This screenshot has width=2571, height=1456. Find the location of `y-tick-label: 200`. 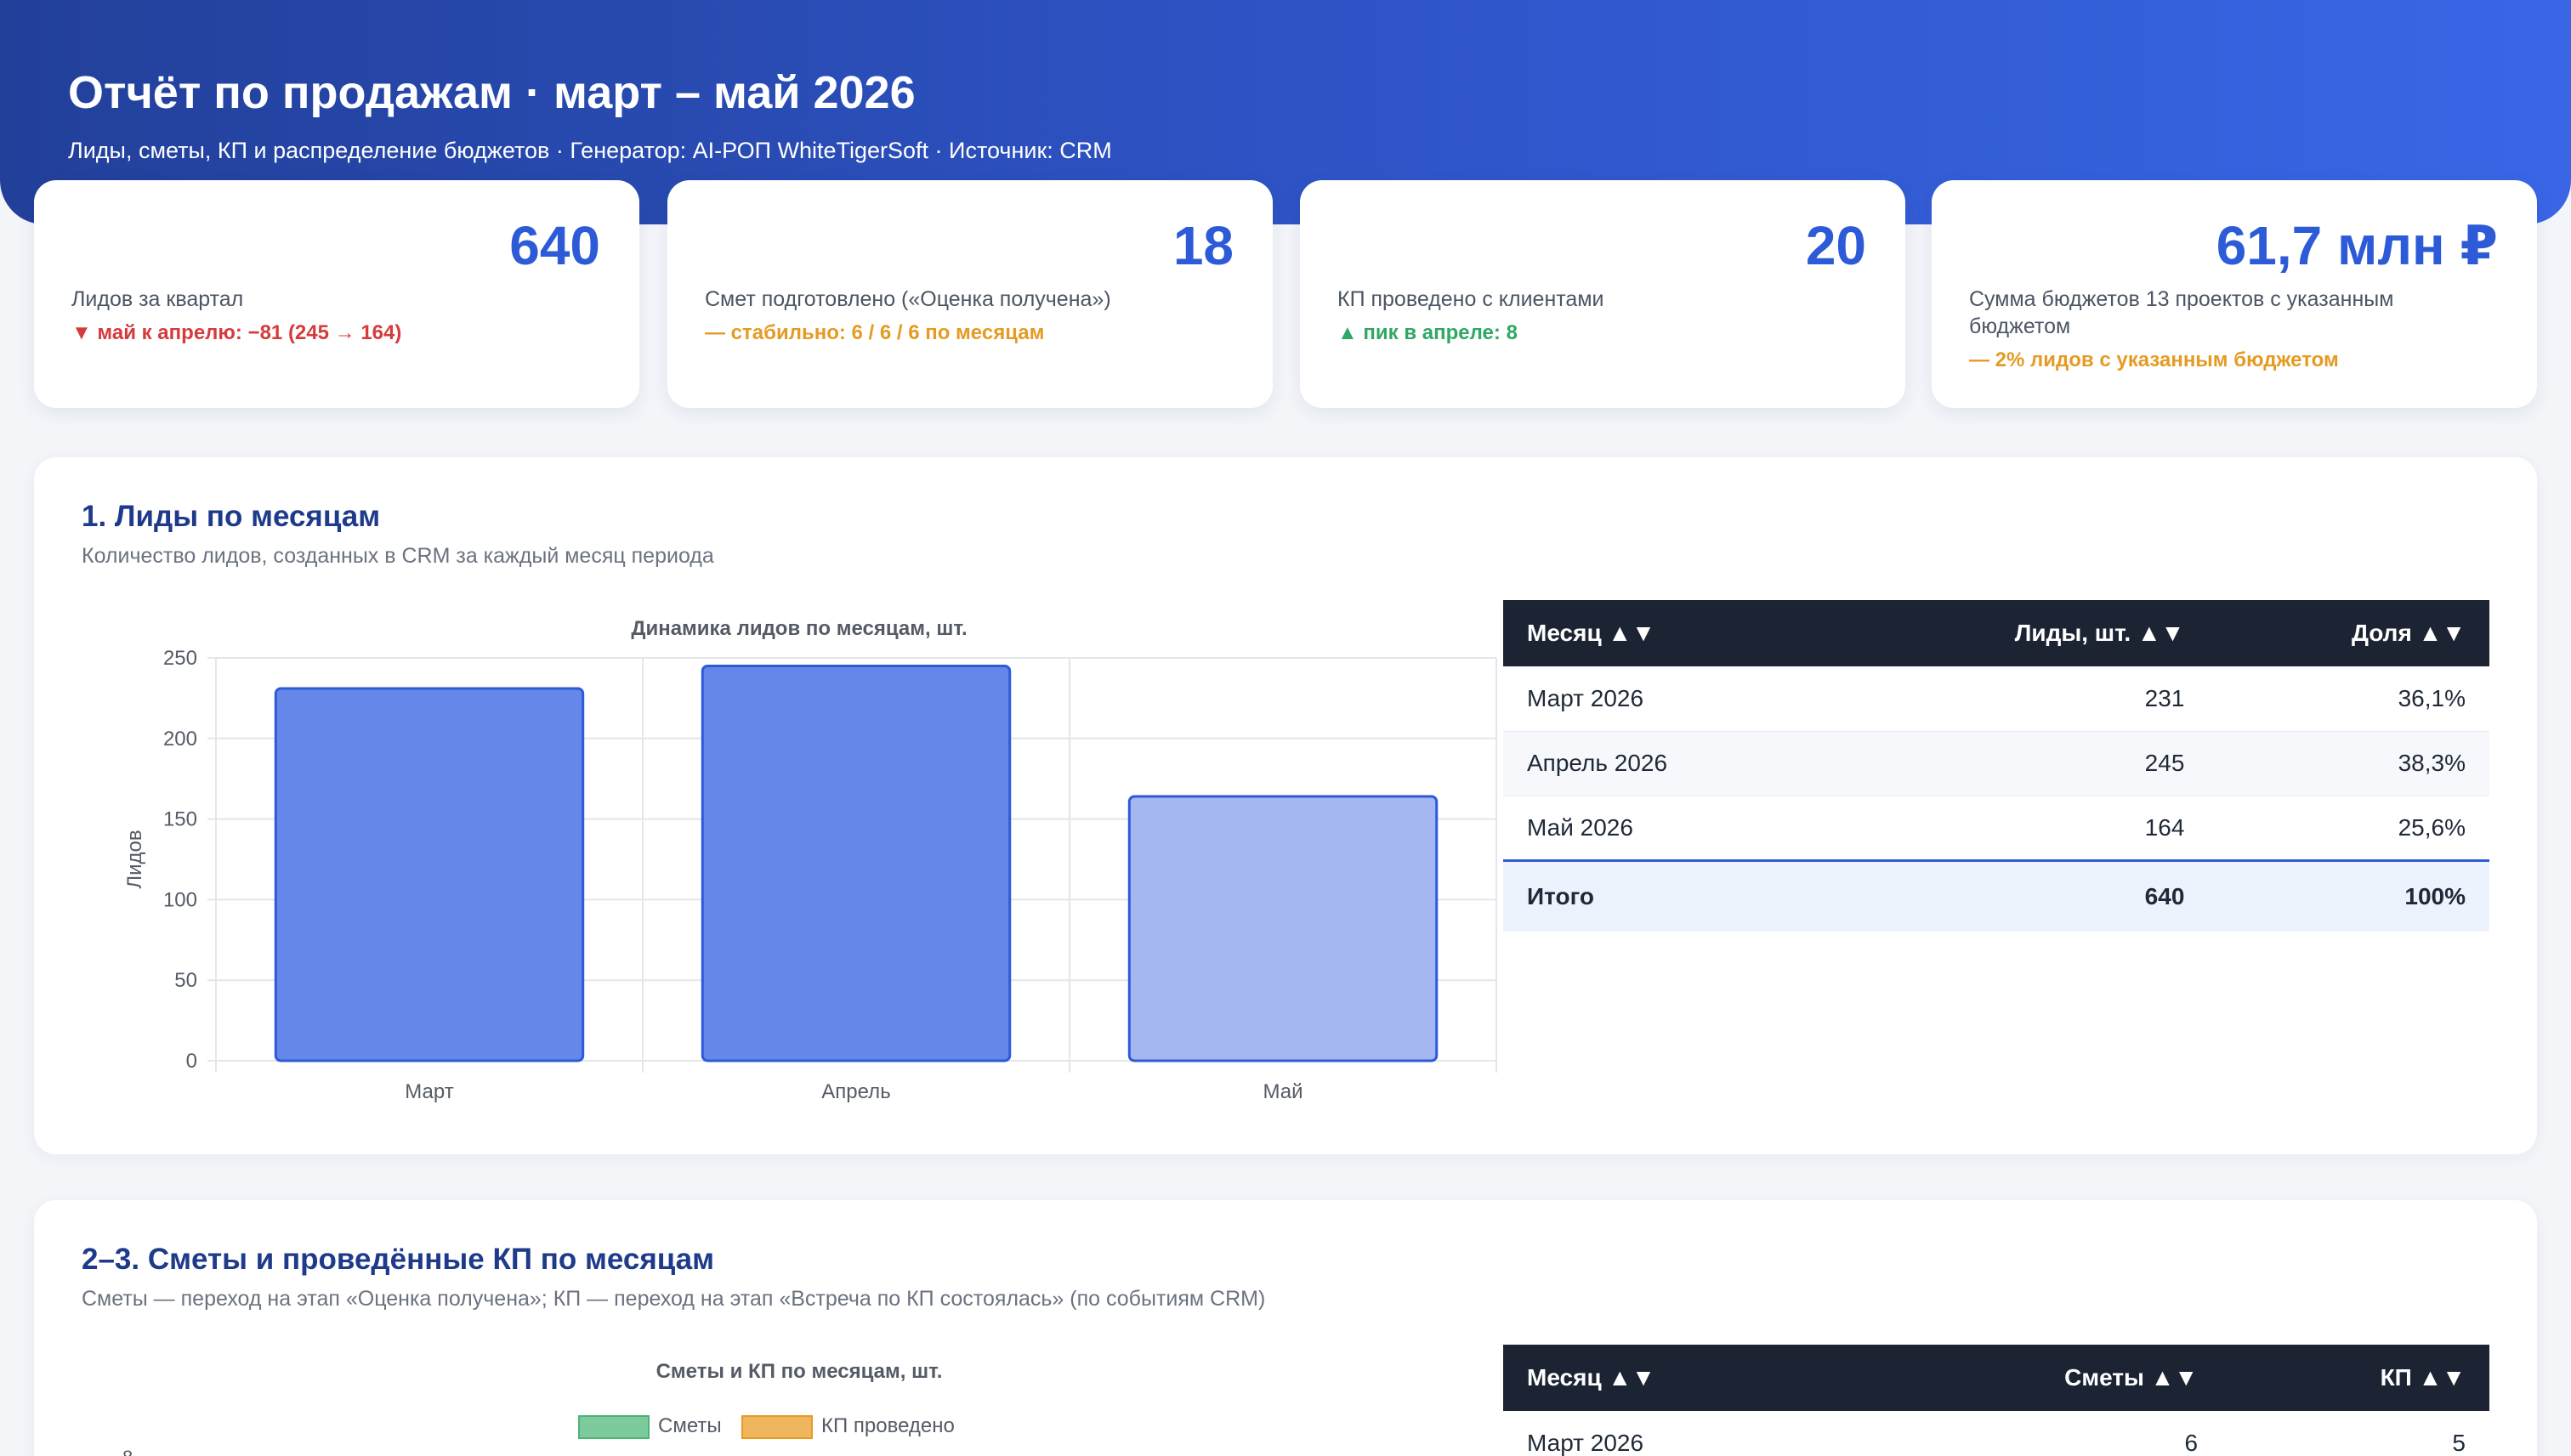

y-tick-label: 200 is located at coordinates (180, 739).